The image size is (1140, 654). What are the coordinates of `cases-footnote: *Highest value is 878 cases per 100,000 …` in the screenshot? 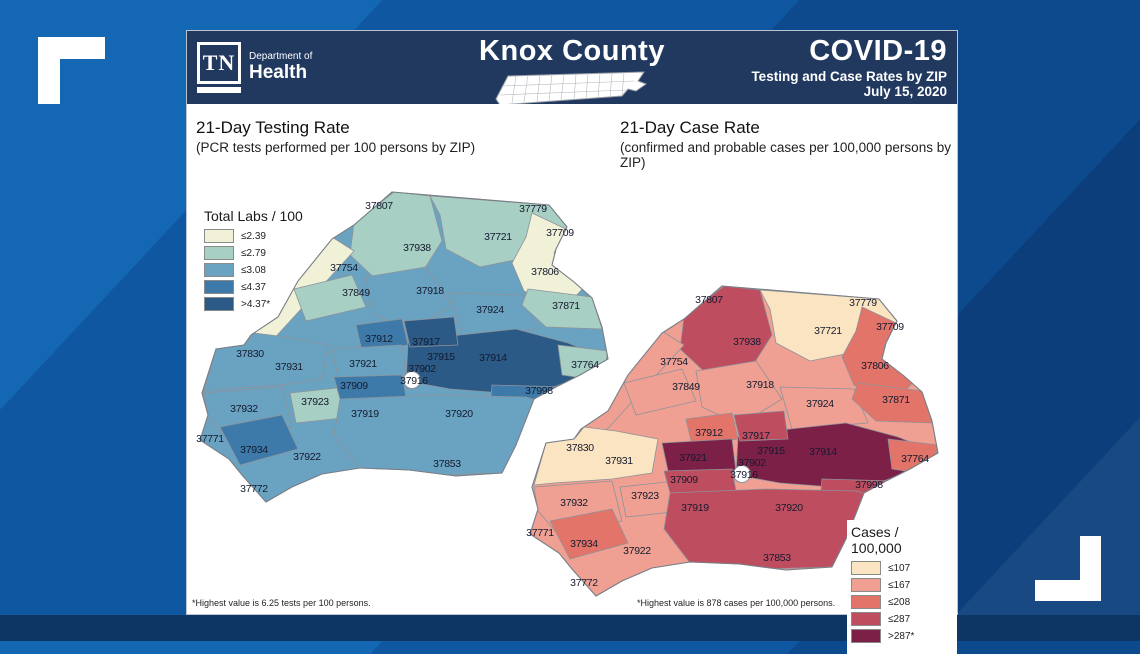 It's located at (736, 603).